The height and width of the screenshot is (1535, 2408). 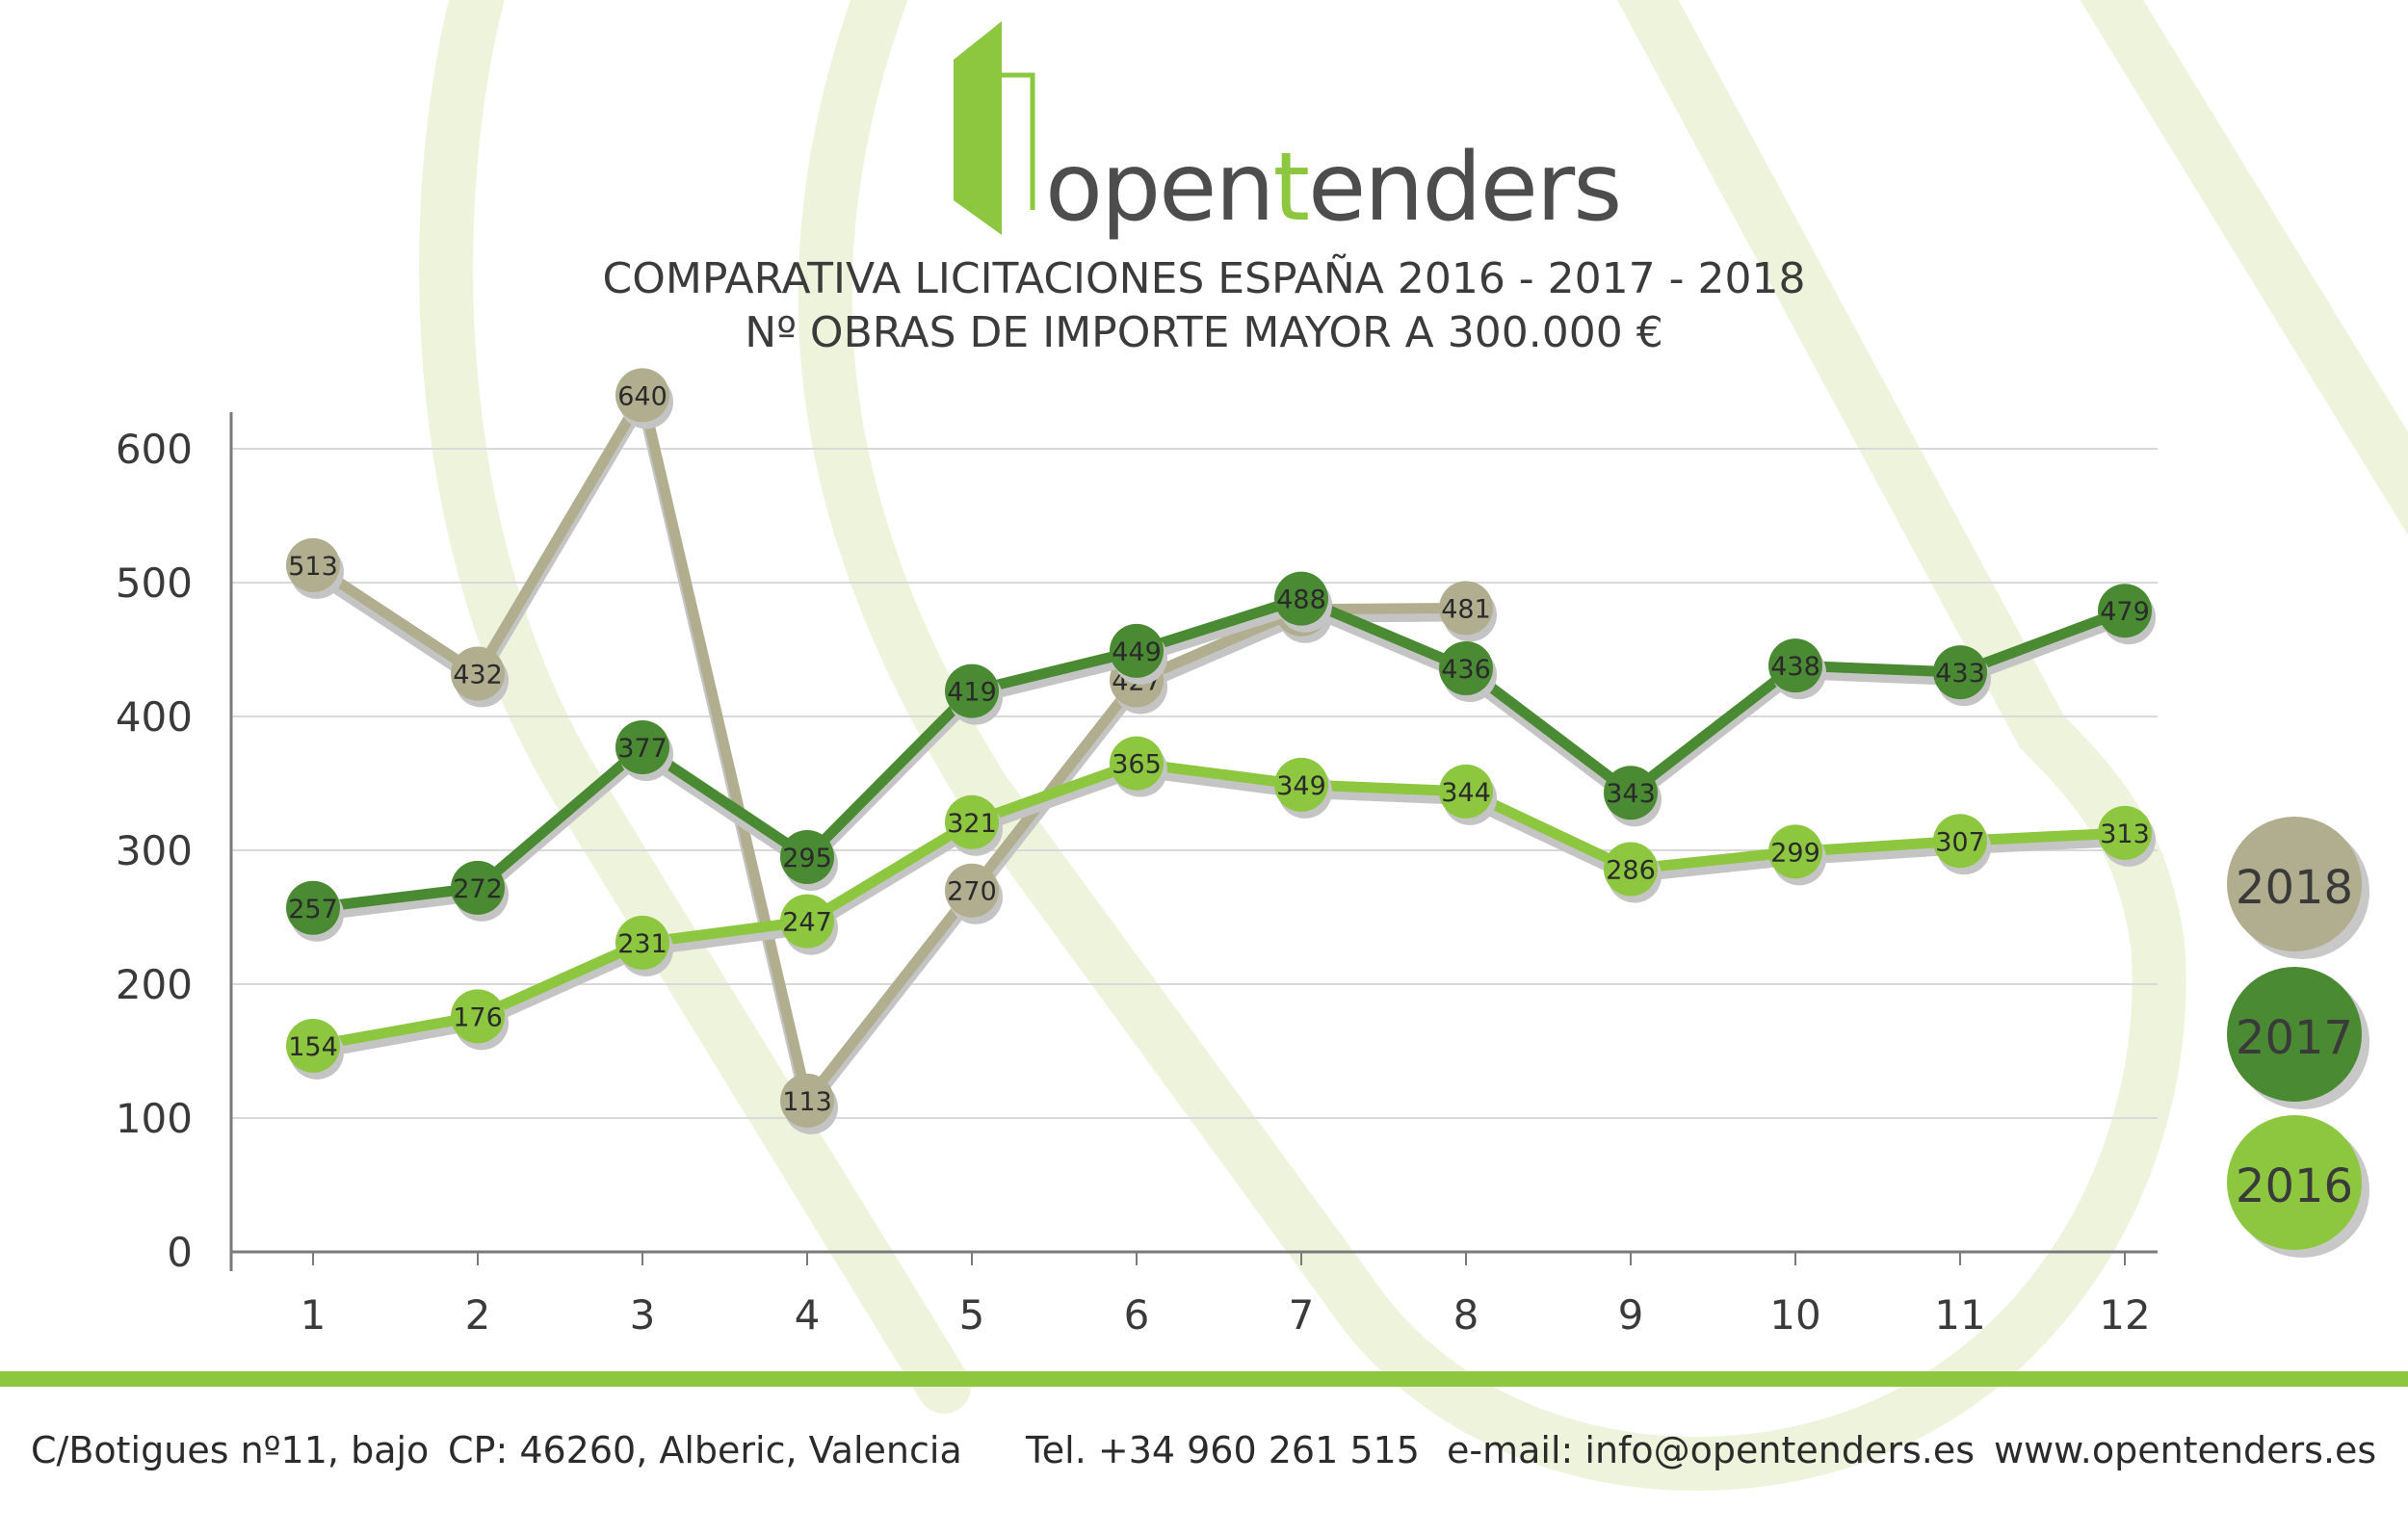 I want to click on legend-item-2016: 2016, so click(x=2294, y=1182).